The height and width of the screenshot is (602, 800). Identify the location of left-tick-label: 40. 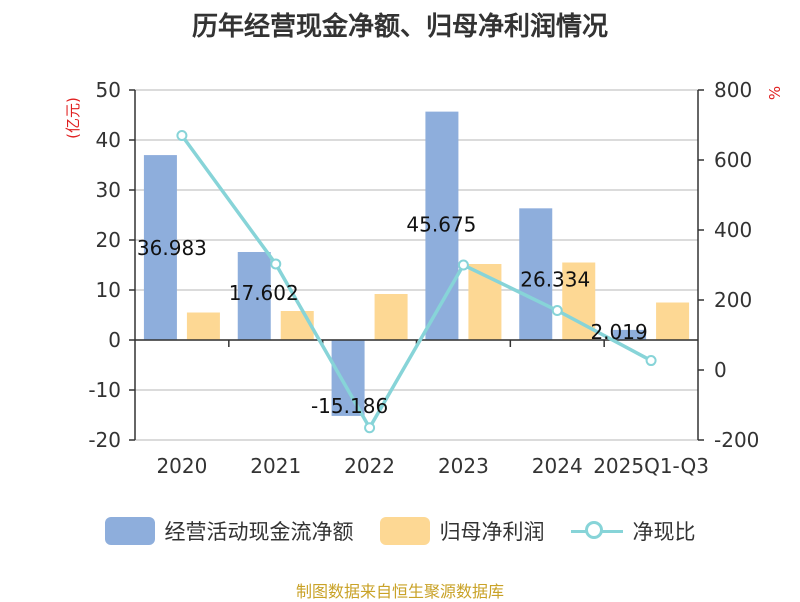
(108, 140).